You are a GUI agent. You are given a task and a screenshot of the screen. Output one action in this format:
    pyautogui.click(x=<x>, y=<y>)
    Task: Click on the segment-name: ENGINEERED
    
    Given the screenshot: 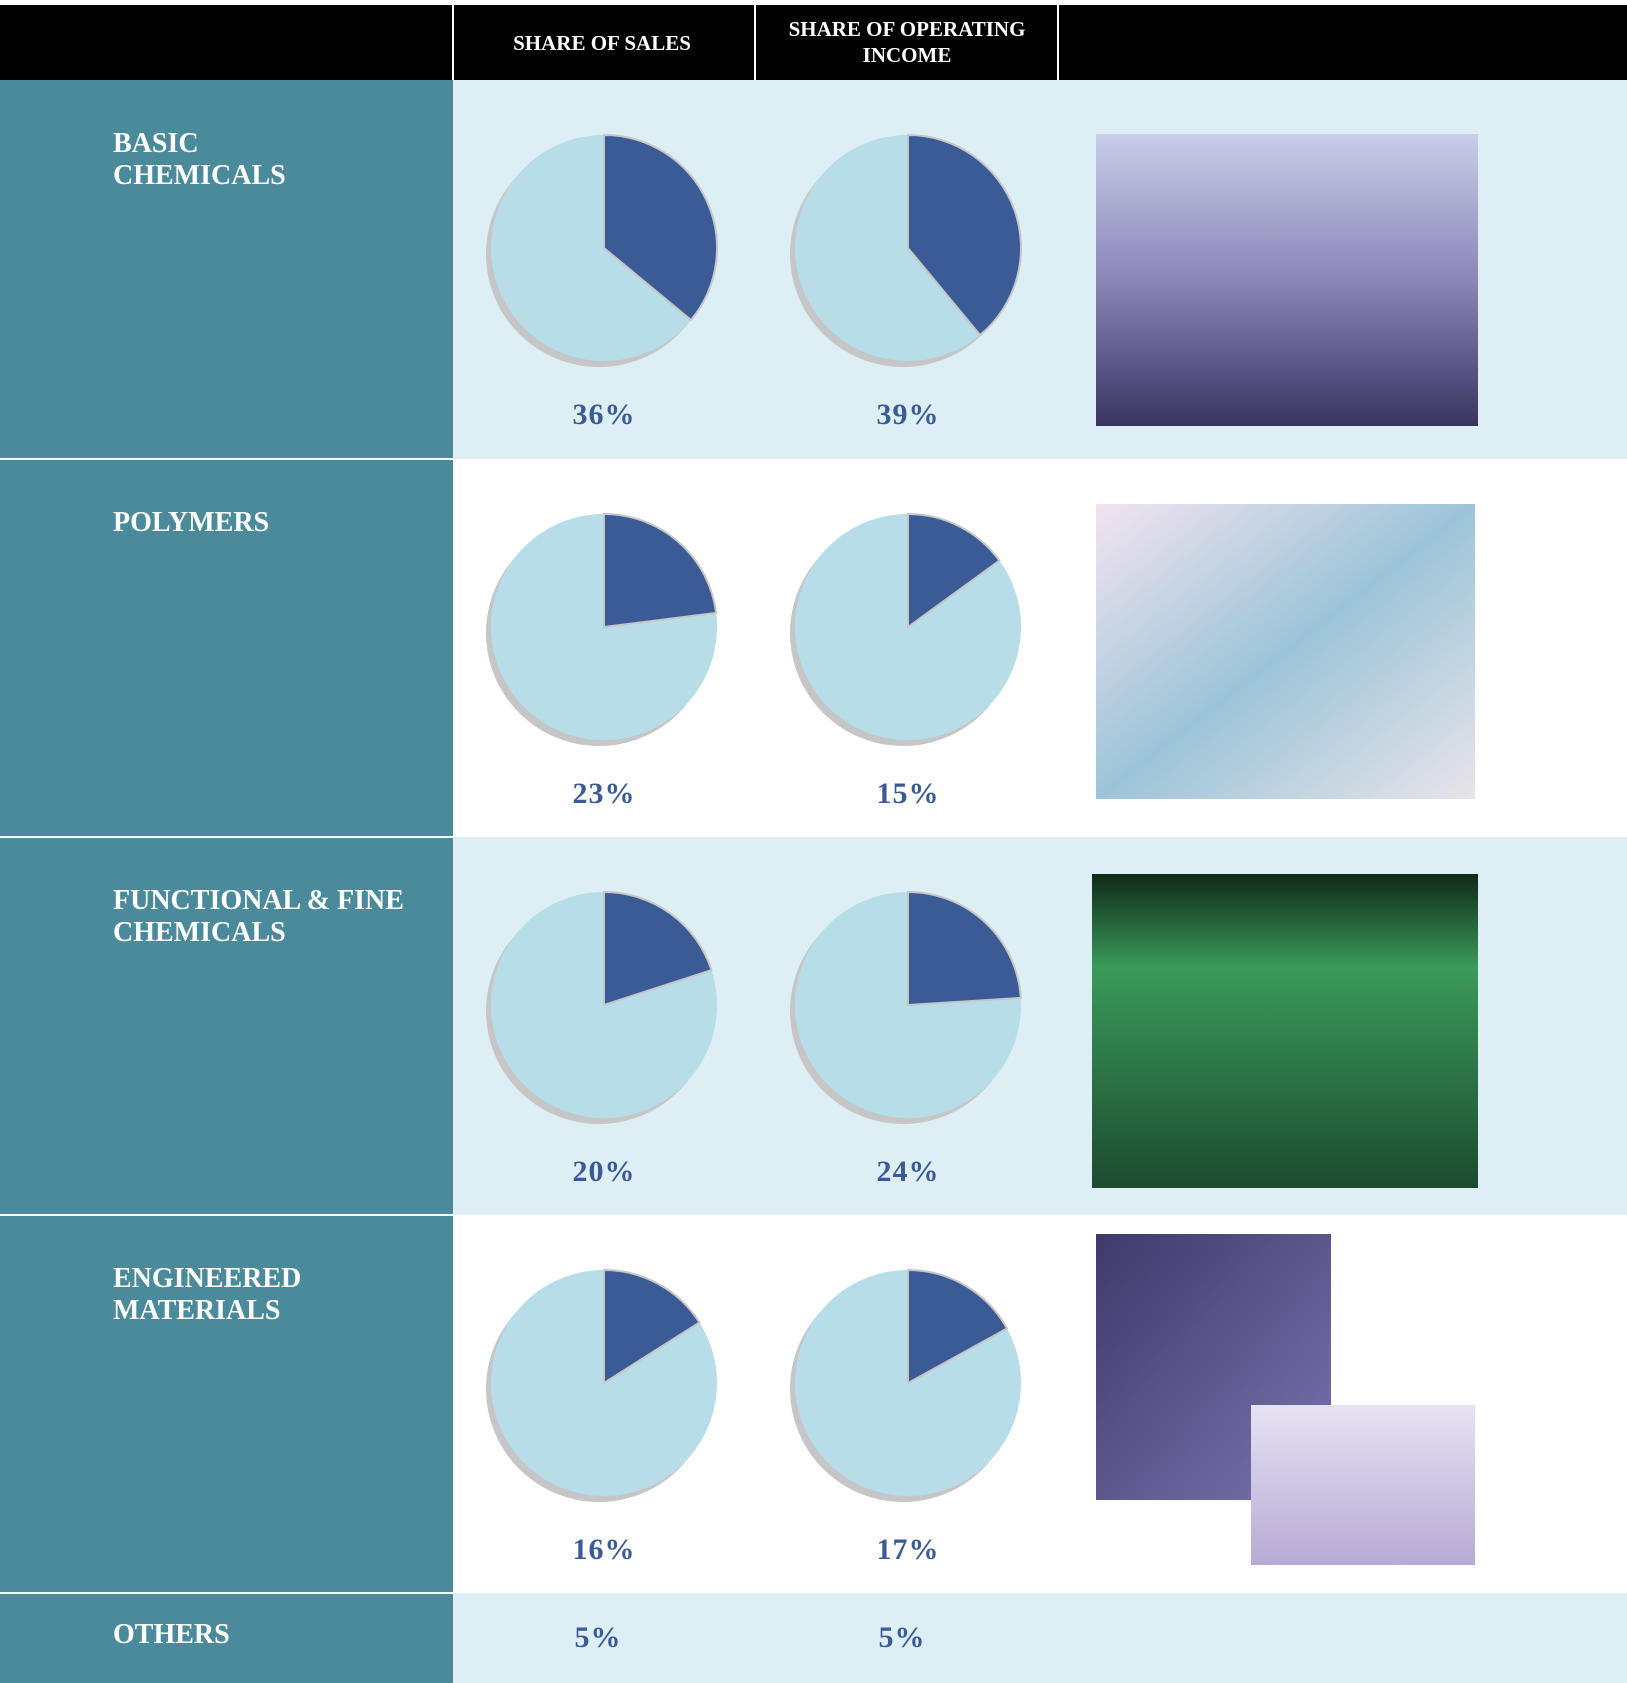 What is the action you would take?
    pyautogui.click(x=207, y=1278)
    